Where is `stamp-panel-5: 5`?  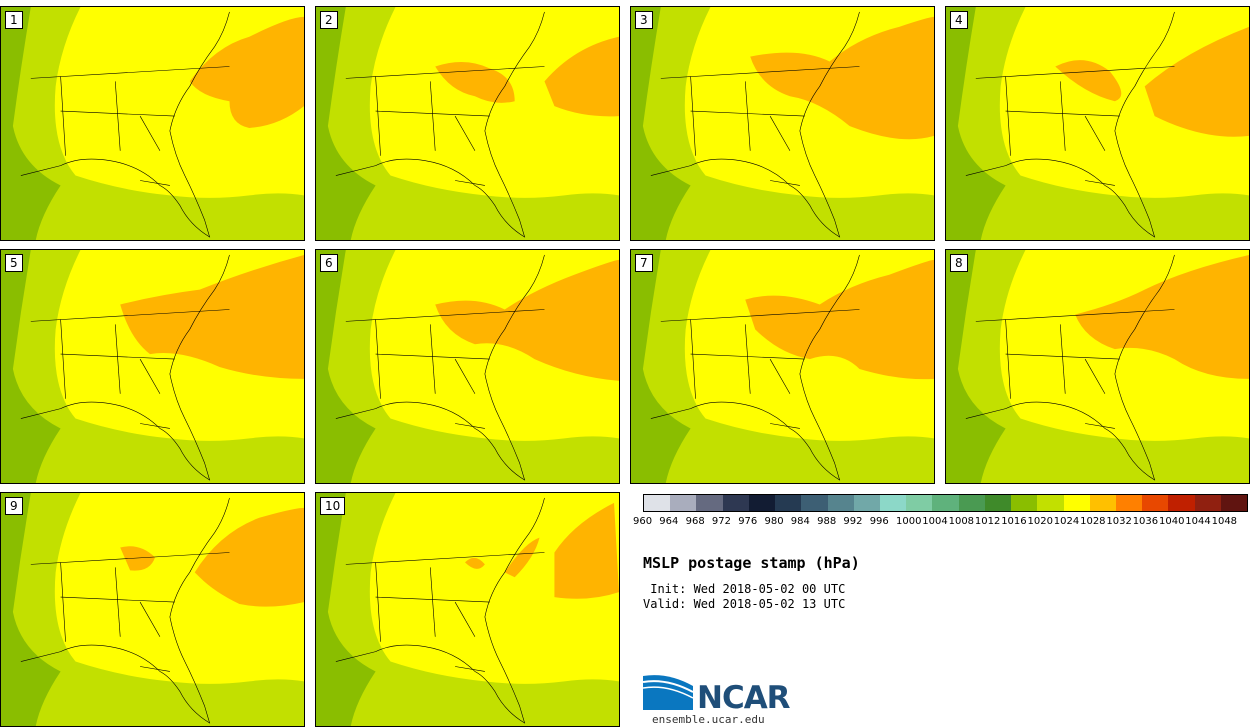 stamp-panel-5: 5 is located at coordinates (152, 366).